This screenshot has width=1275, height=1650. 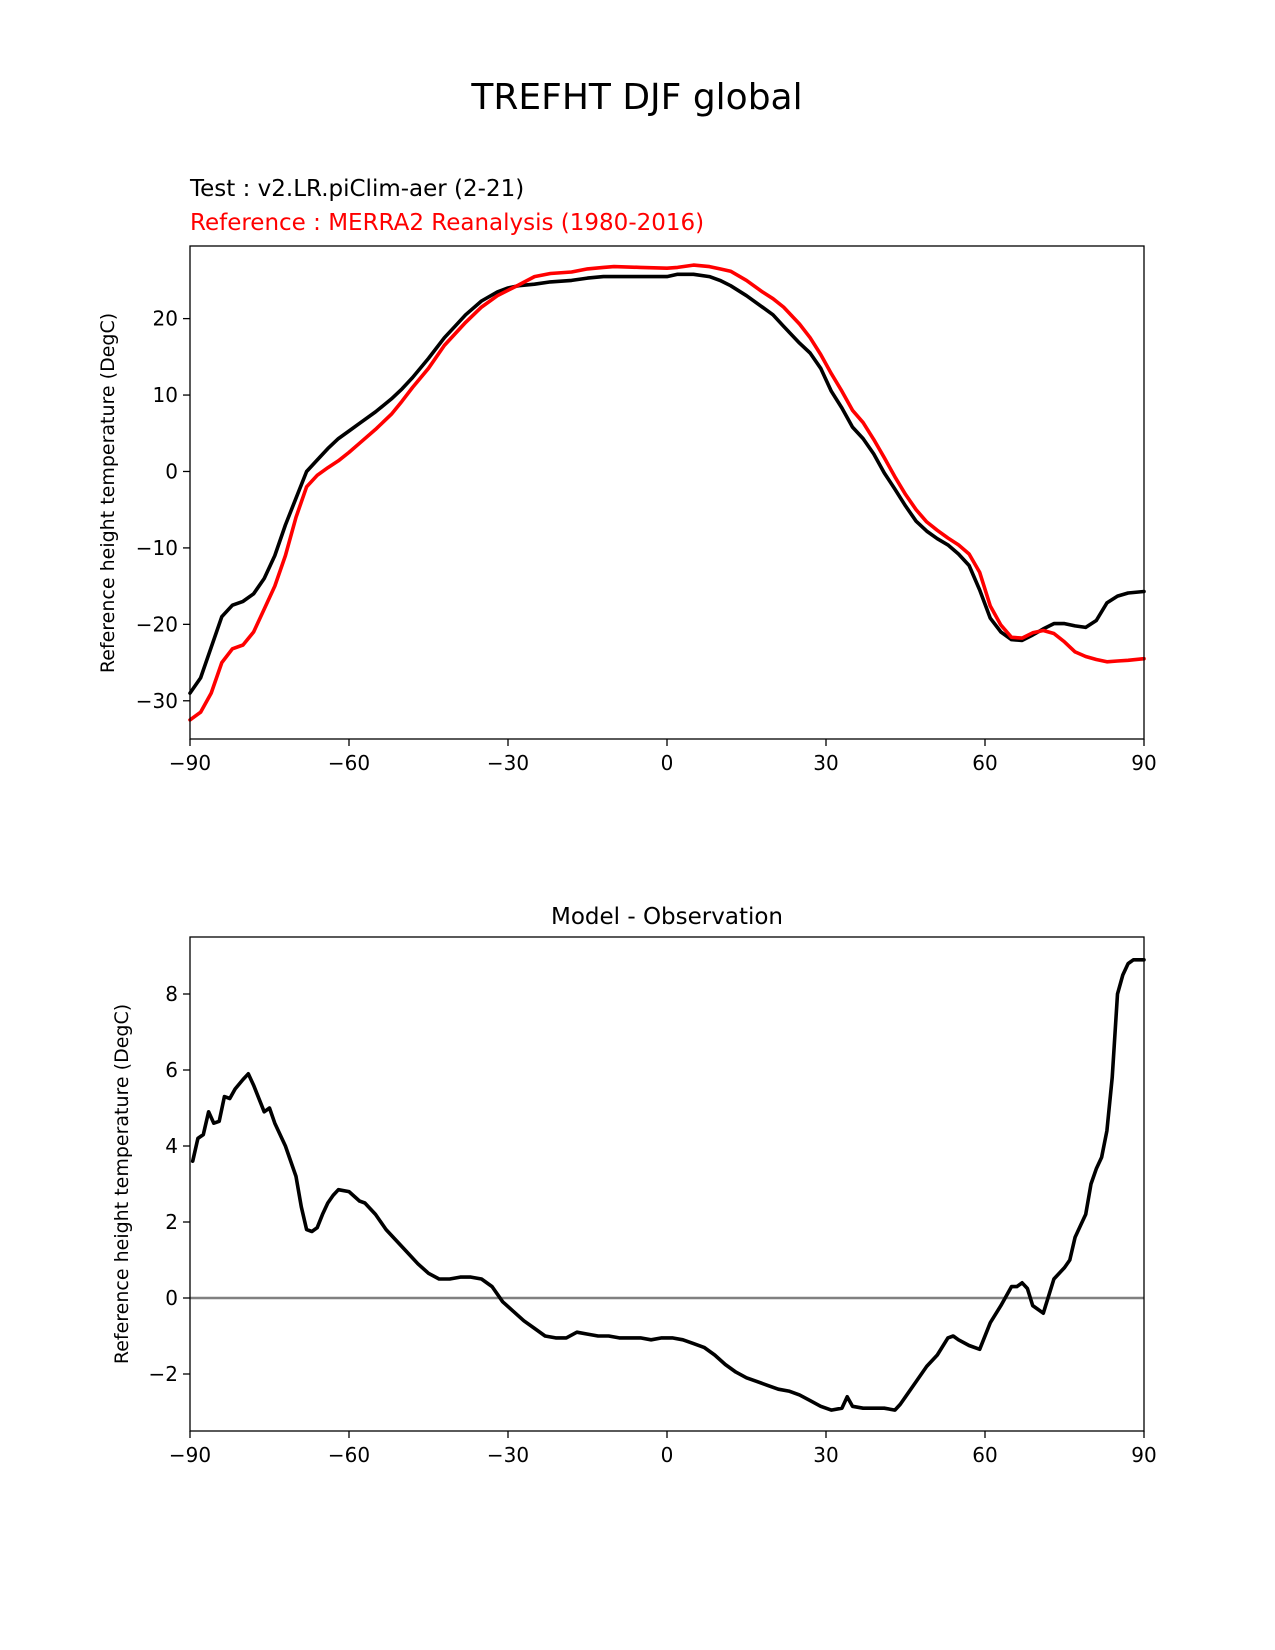 I want to click on top-x-tick-label: 30, so click(x=825, y=763).